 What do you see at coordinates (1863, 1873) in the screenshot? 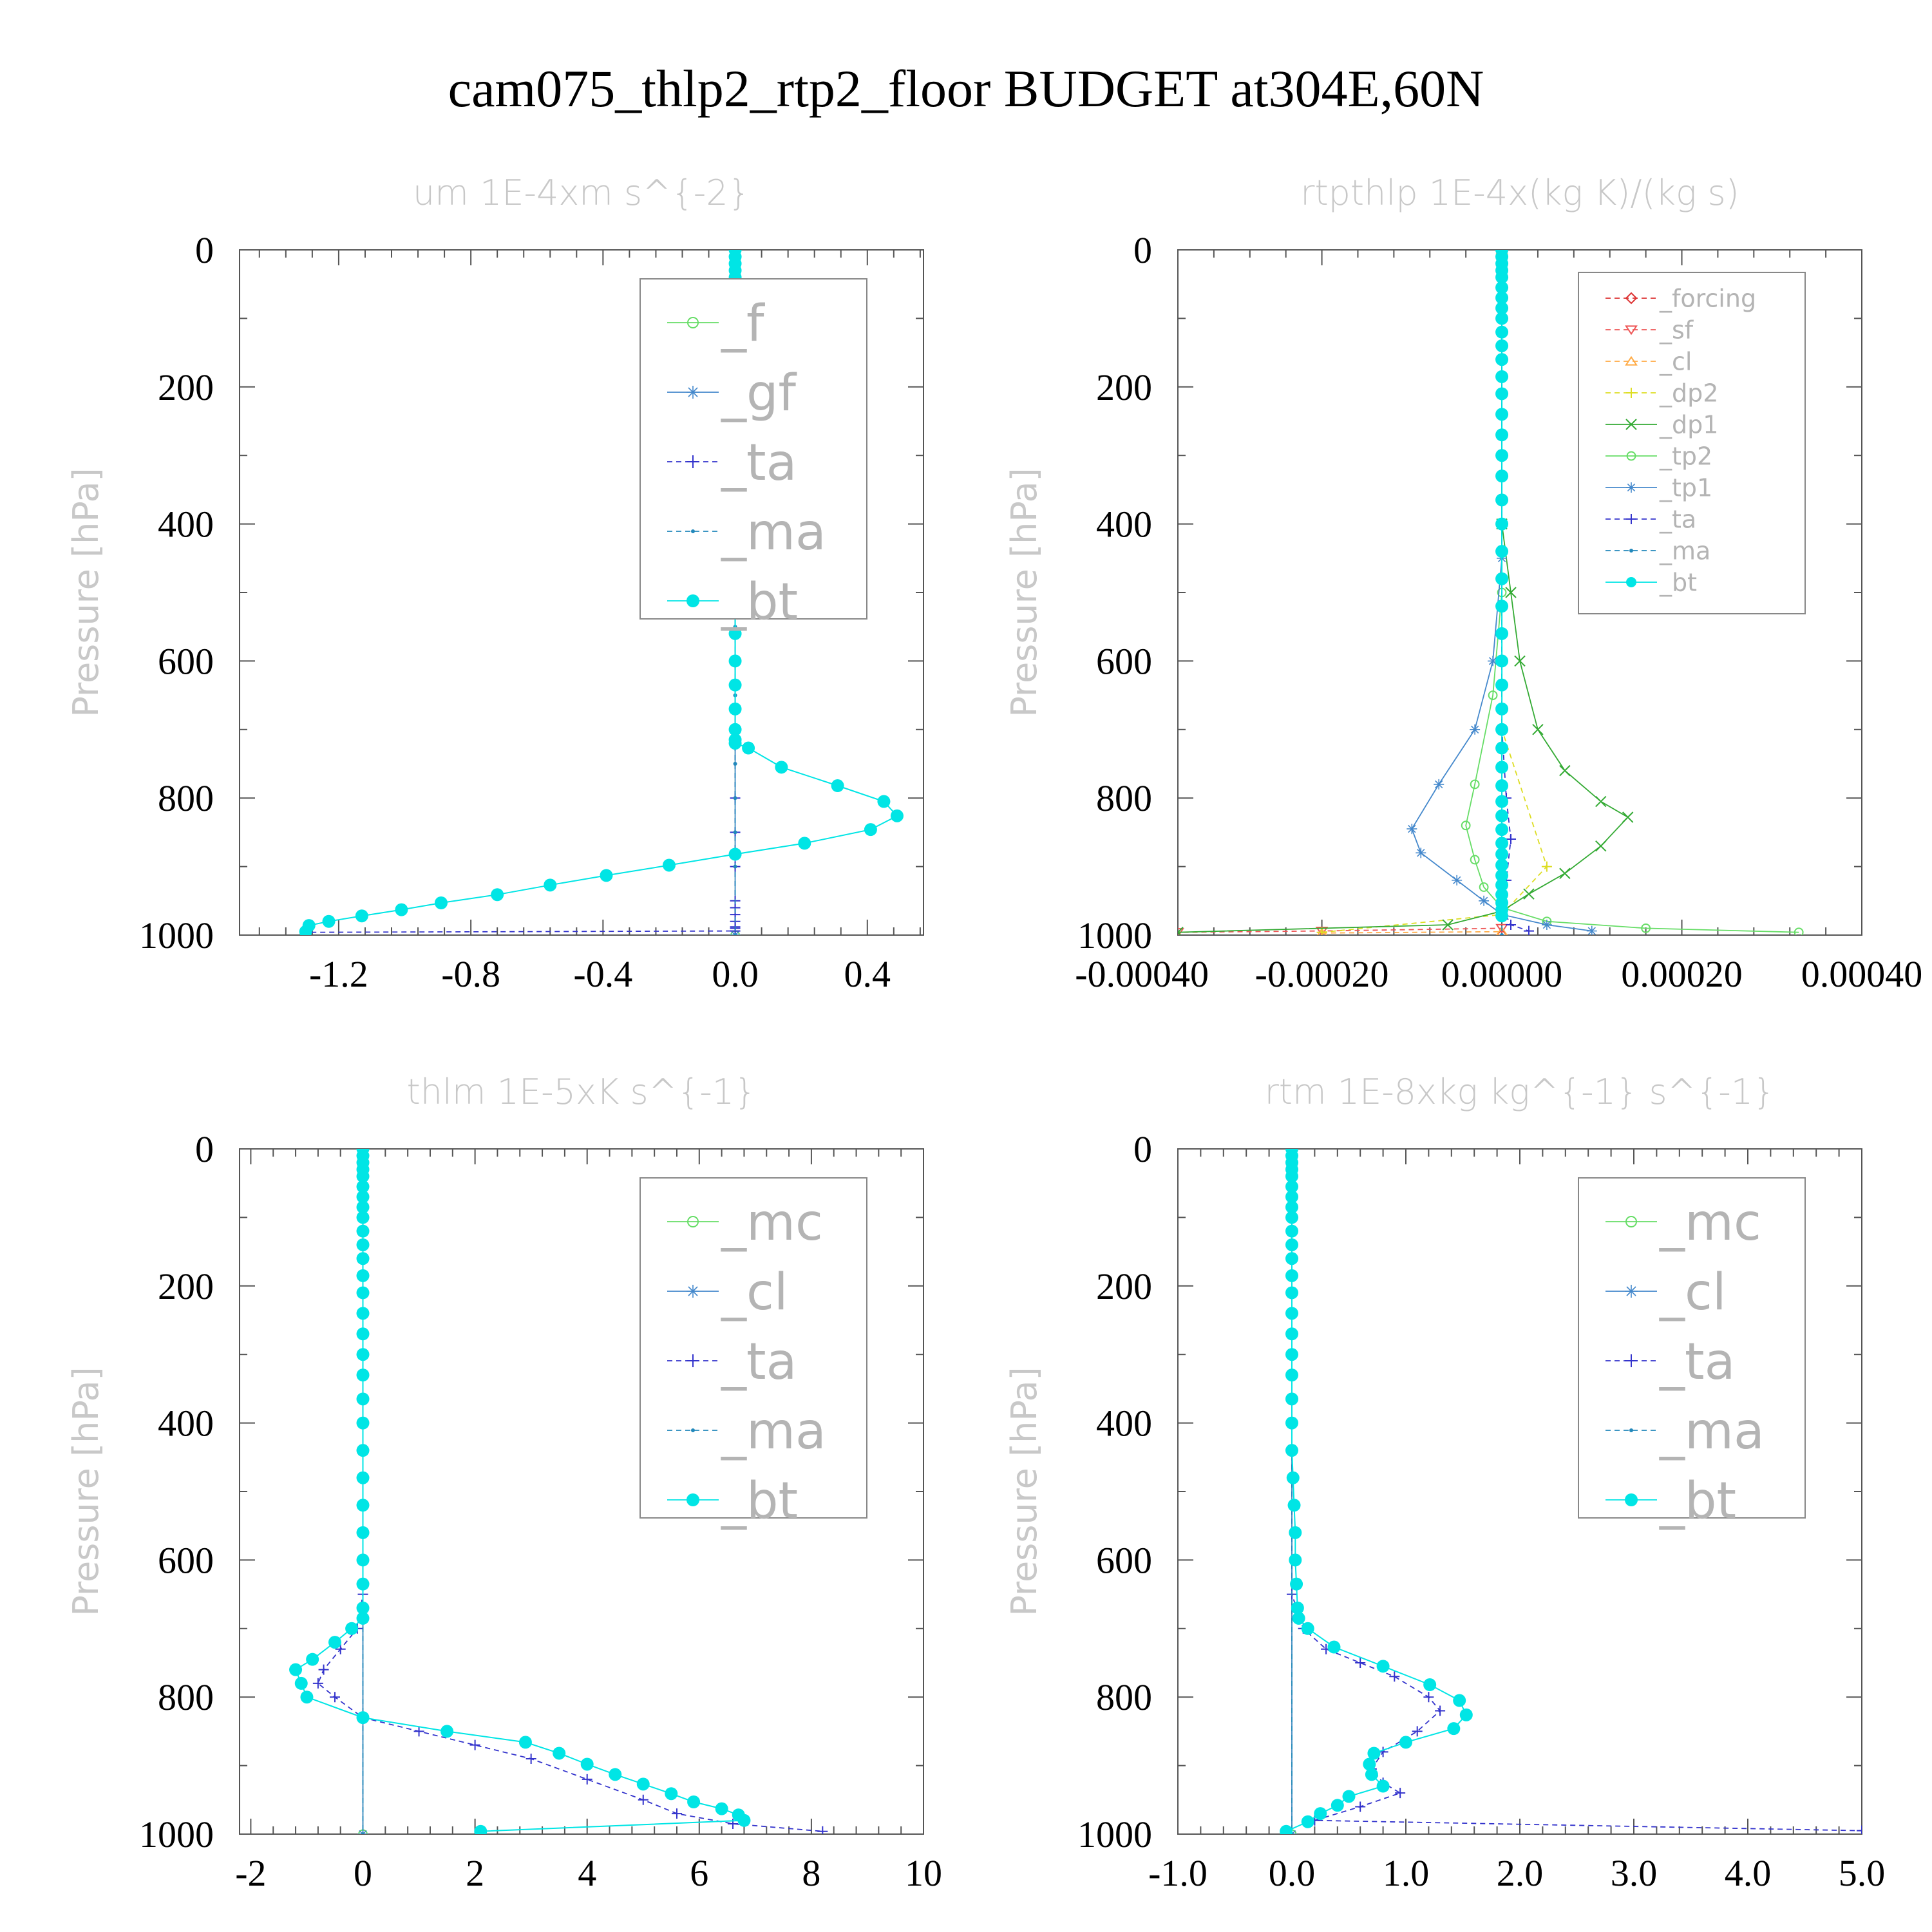
I see `x-tick-label: 5.0` at bounding box center [1863, 1873].